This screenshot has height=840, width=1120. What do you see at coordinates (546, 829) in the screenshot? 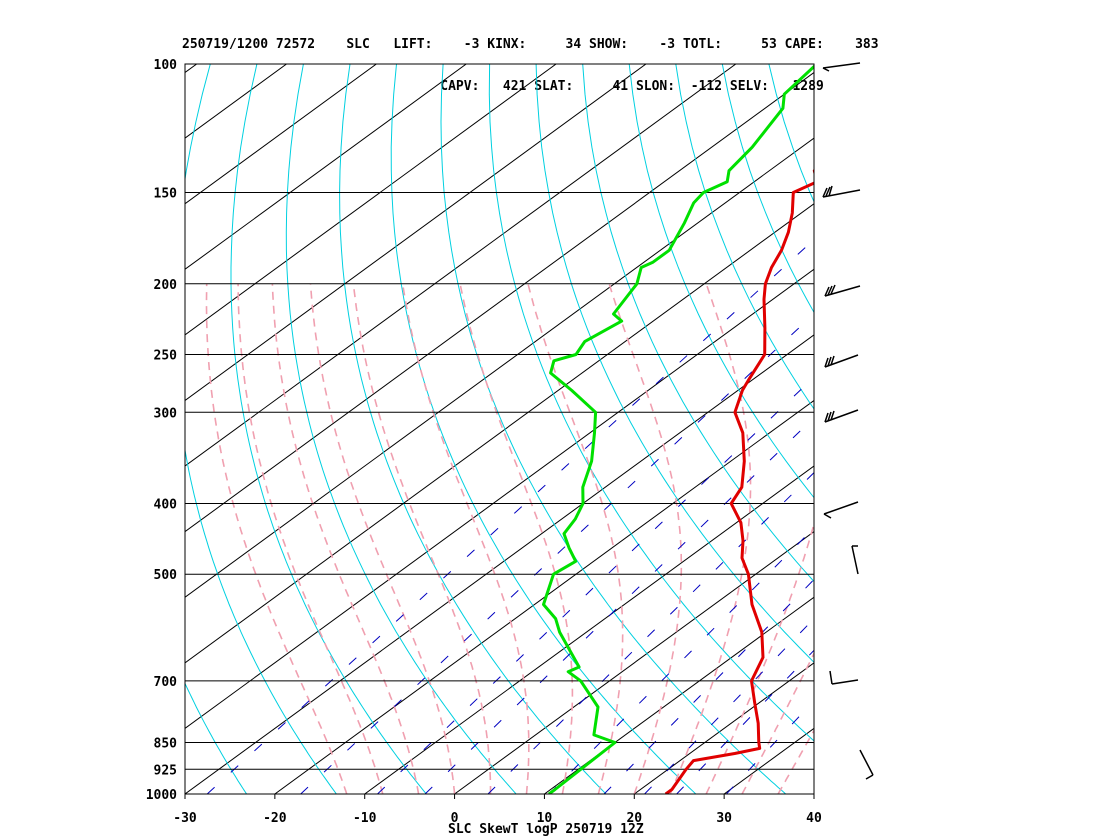
I see `chart-caption: SLC SkewT logP 250719 12Z` at bounding box center [546, 829].